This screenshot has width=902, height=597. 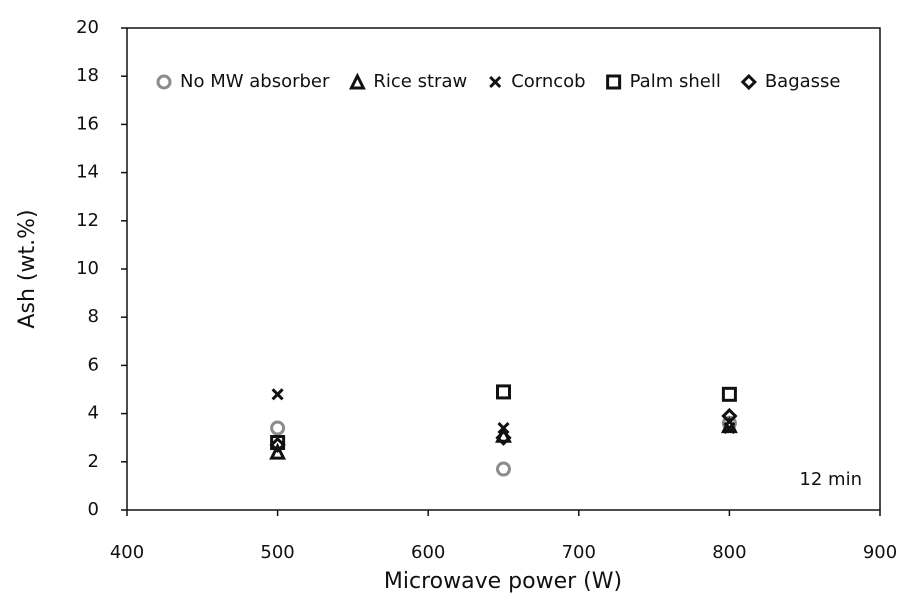 What do you see at coordinates (87, 220) in the screenshot?
I see `y-tick-label: 12` at bounding box center [87, 220].